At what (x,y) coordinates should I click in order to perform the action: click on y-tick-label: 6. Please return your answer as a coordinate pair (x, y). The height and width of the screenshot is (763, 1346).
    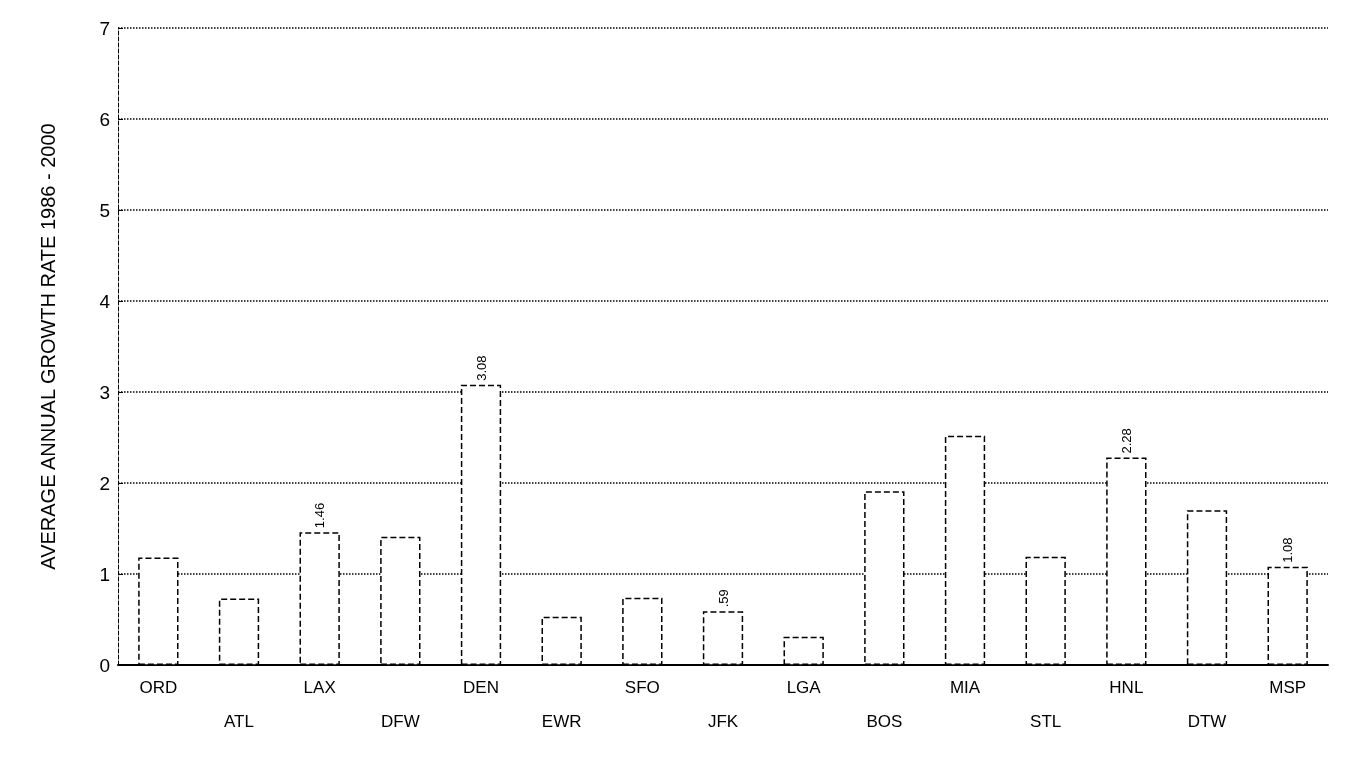
    Looking at the image, I should click on (104, 119).